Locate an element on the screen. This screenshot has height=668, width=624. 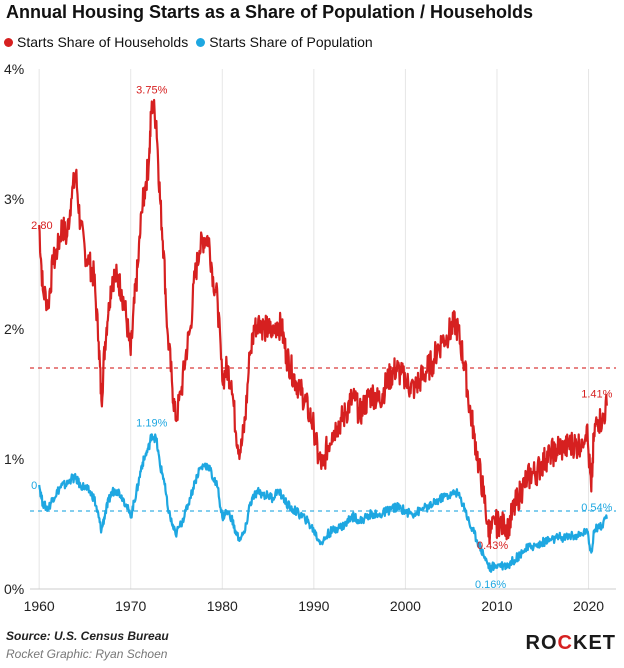
annotation-label-5: 1.41% is located at coordinates (596, 395).